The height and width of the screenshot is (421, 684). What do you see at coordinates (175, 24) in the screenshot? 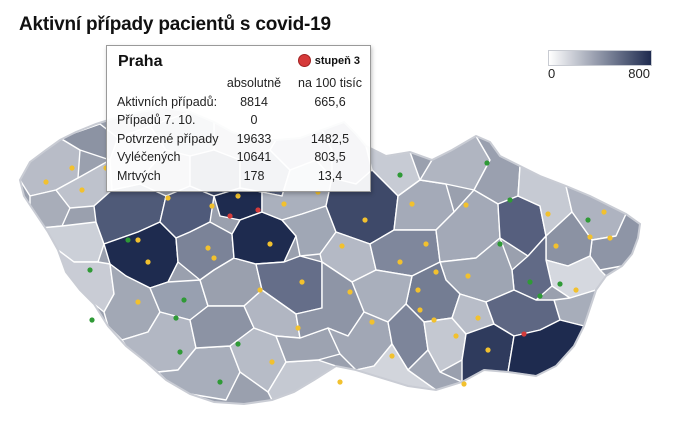
I see `map-title: Aktivní případy pacientů s covid-19` at bounding box center [175, 24].